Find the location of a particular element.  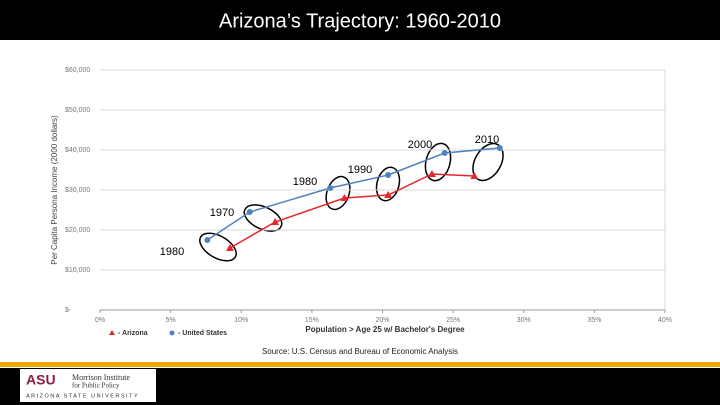

x-tick-label: 40% is located at coordinates (665, 320).